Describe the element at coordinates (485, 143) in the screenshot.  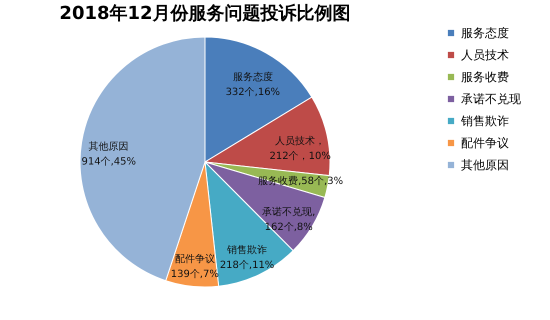
I see `legend-label: 配件争议` at that location.